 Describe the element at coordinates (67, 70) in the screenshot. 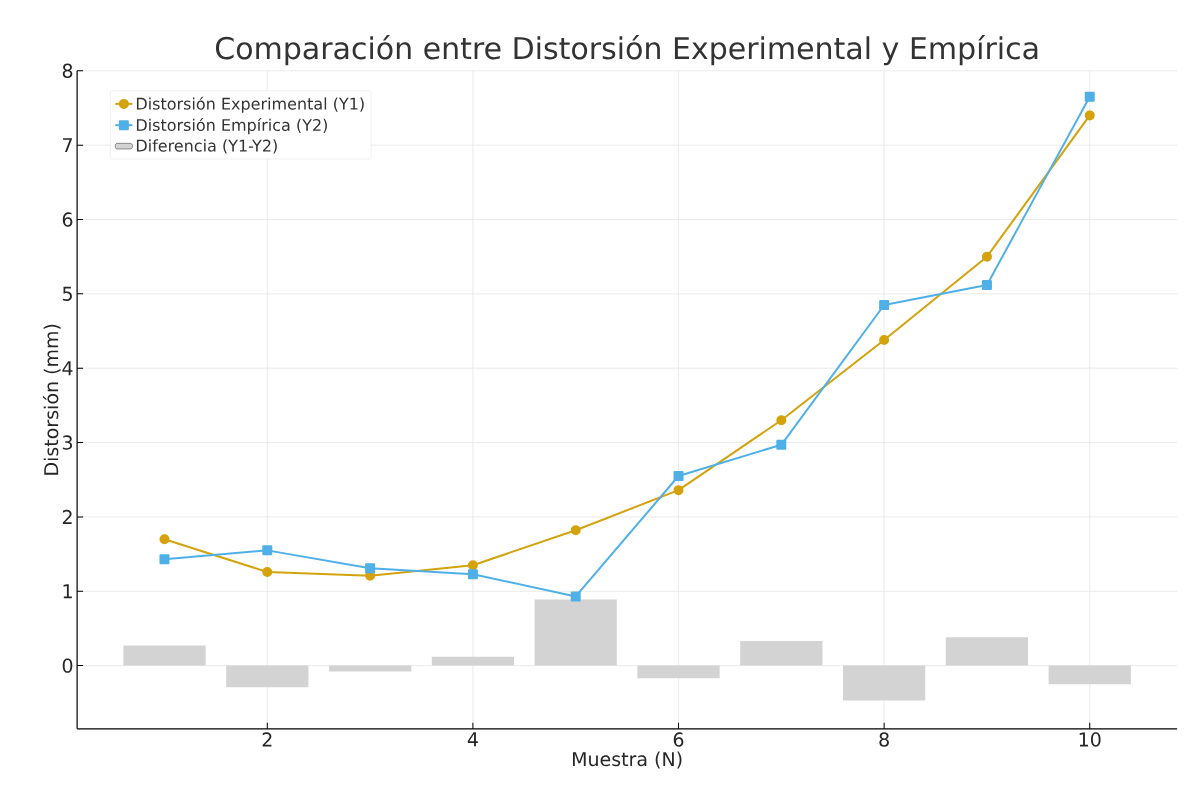

I see `y-tick-label: 8` at that location.